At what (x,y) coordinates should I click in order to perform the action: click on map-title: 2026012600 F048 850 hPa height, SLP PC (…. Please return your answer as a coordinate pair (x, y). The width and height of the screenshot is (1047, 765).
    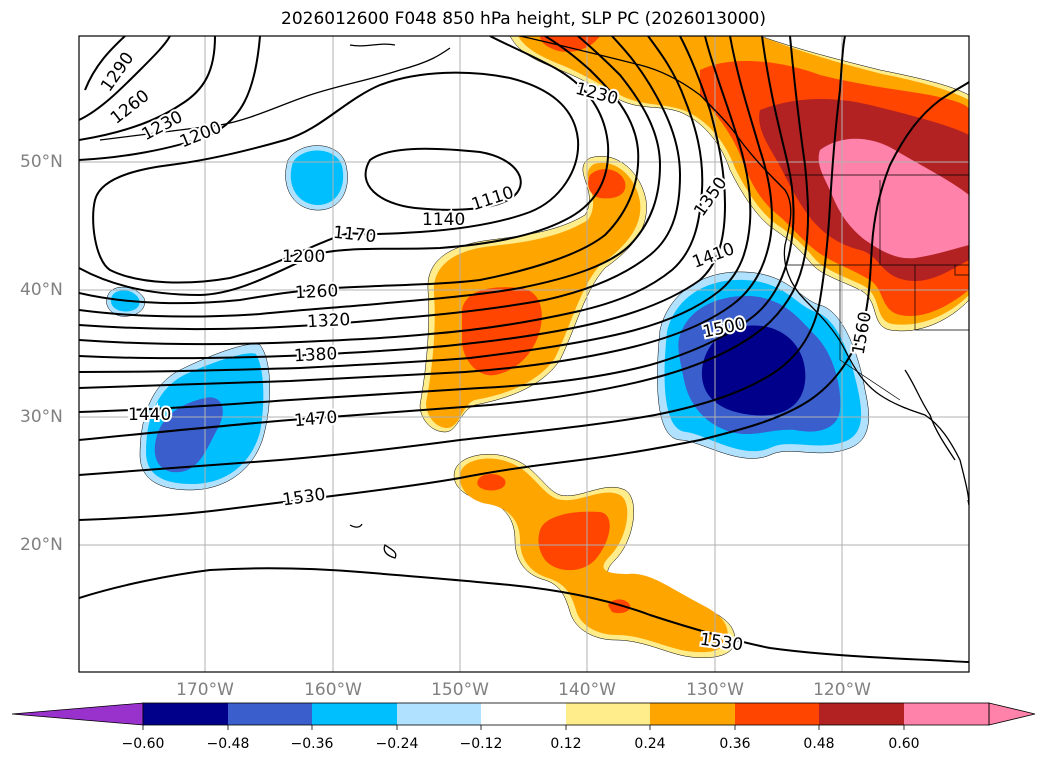
    Looking at the image, I should click on (523, 19).